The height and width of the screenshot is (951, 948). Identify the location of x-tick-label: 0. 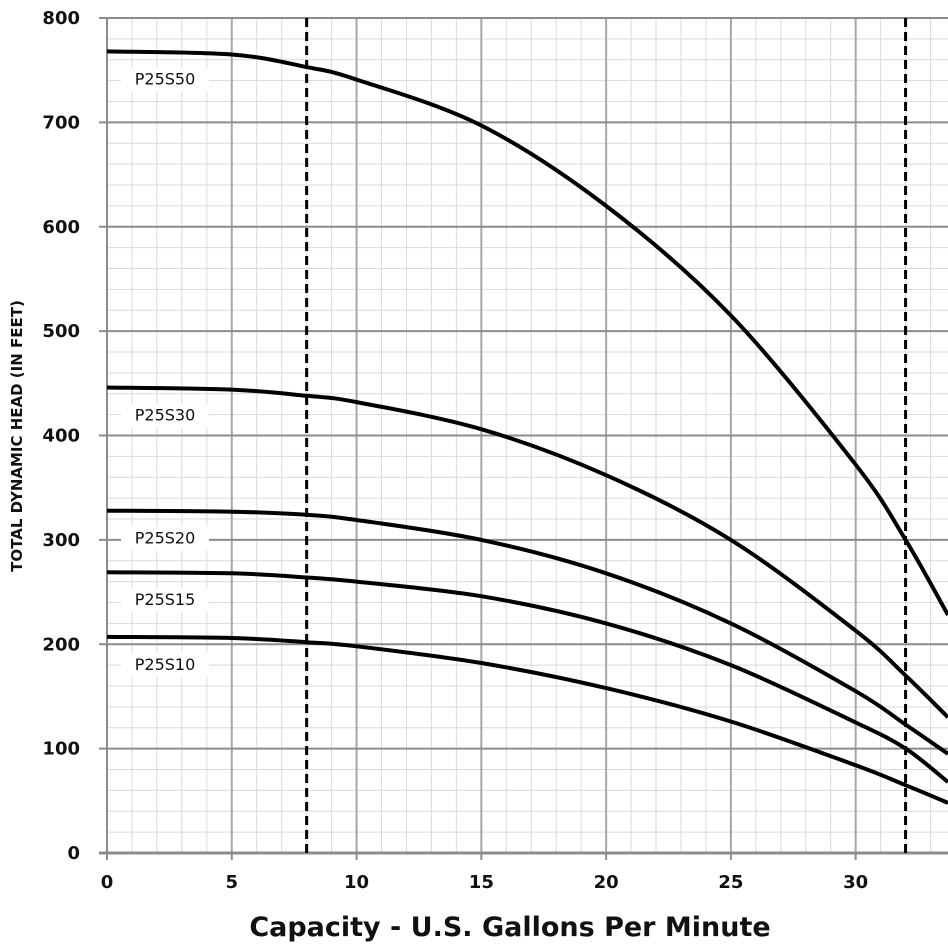
(107, 882).